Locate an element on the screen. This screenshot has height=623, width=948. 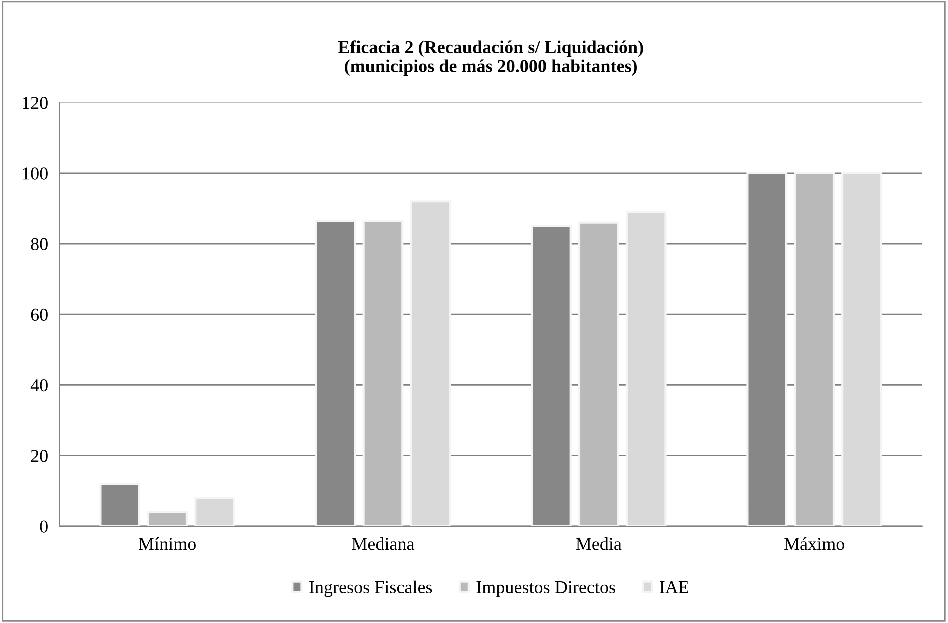
x-tick-label: Mediana is located at coordinates (383, 544).